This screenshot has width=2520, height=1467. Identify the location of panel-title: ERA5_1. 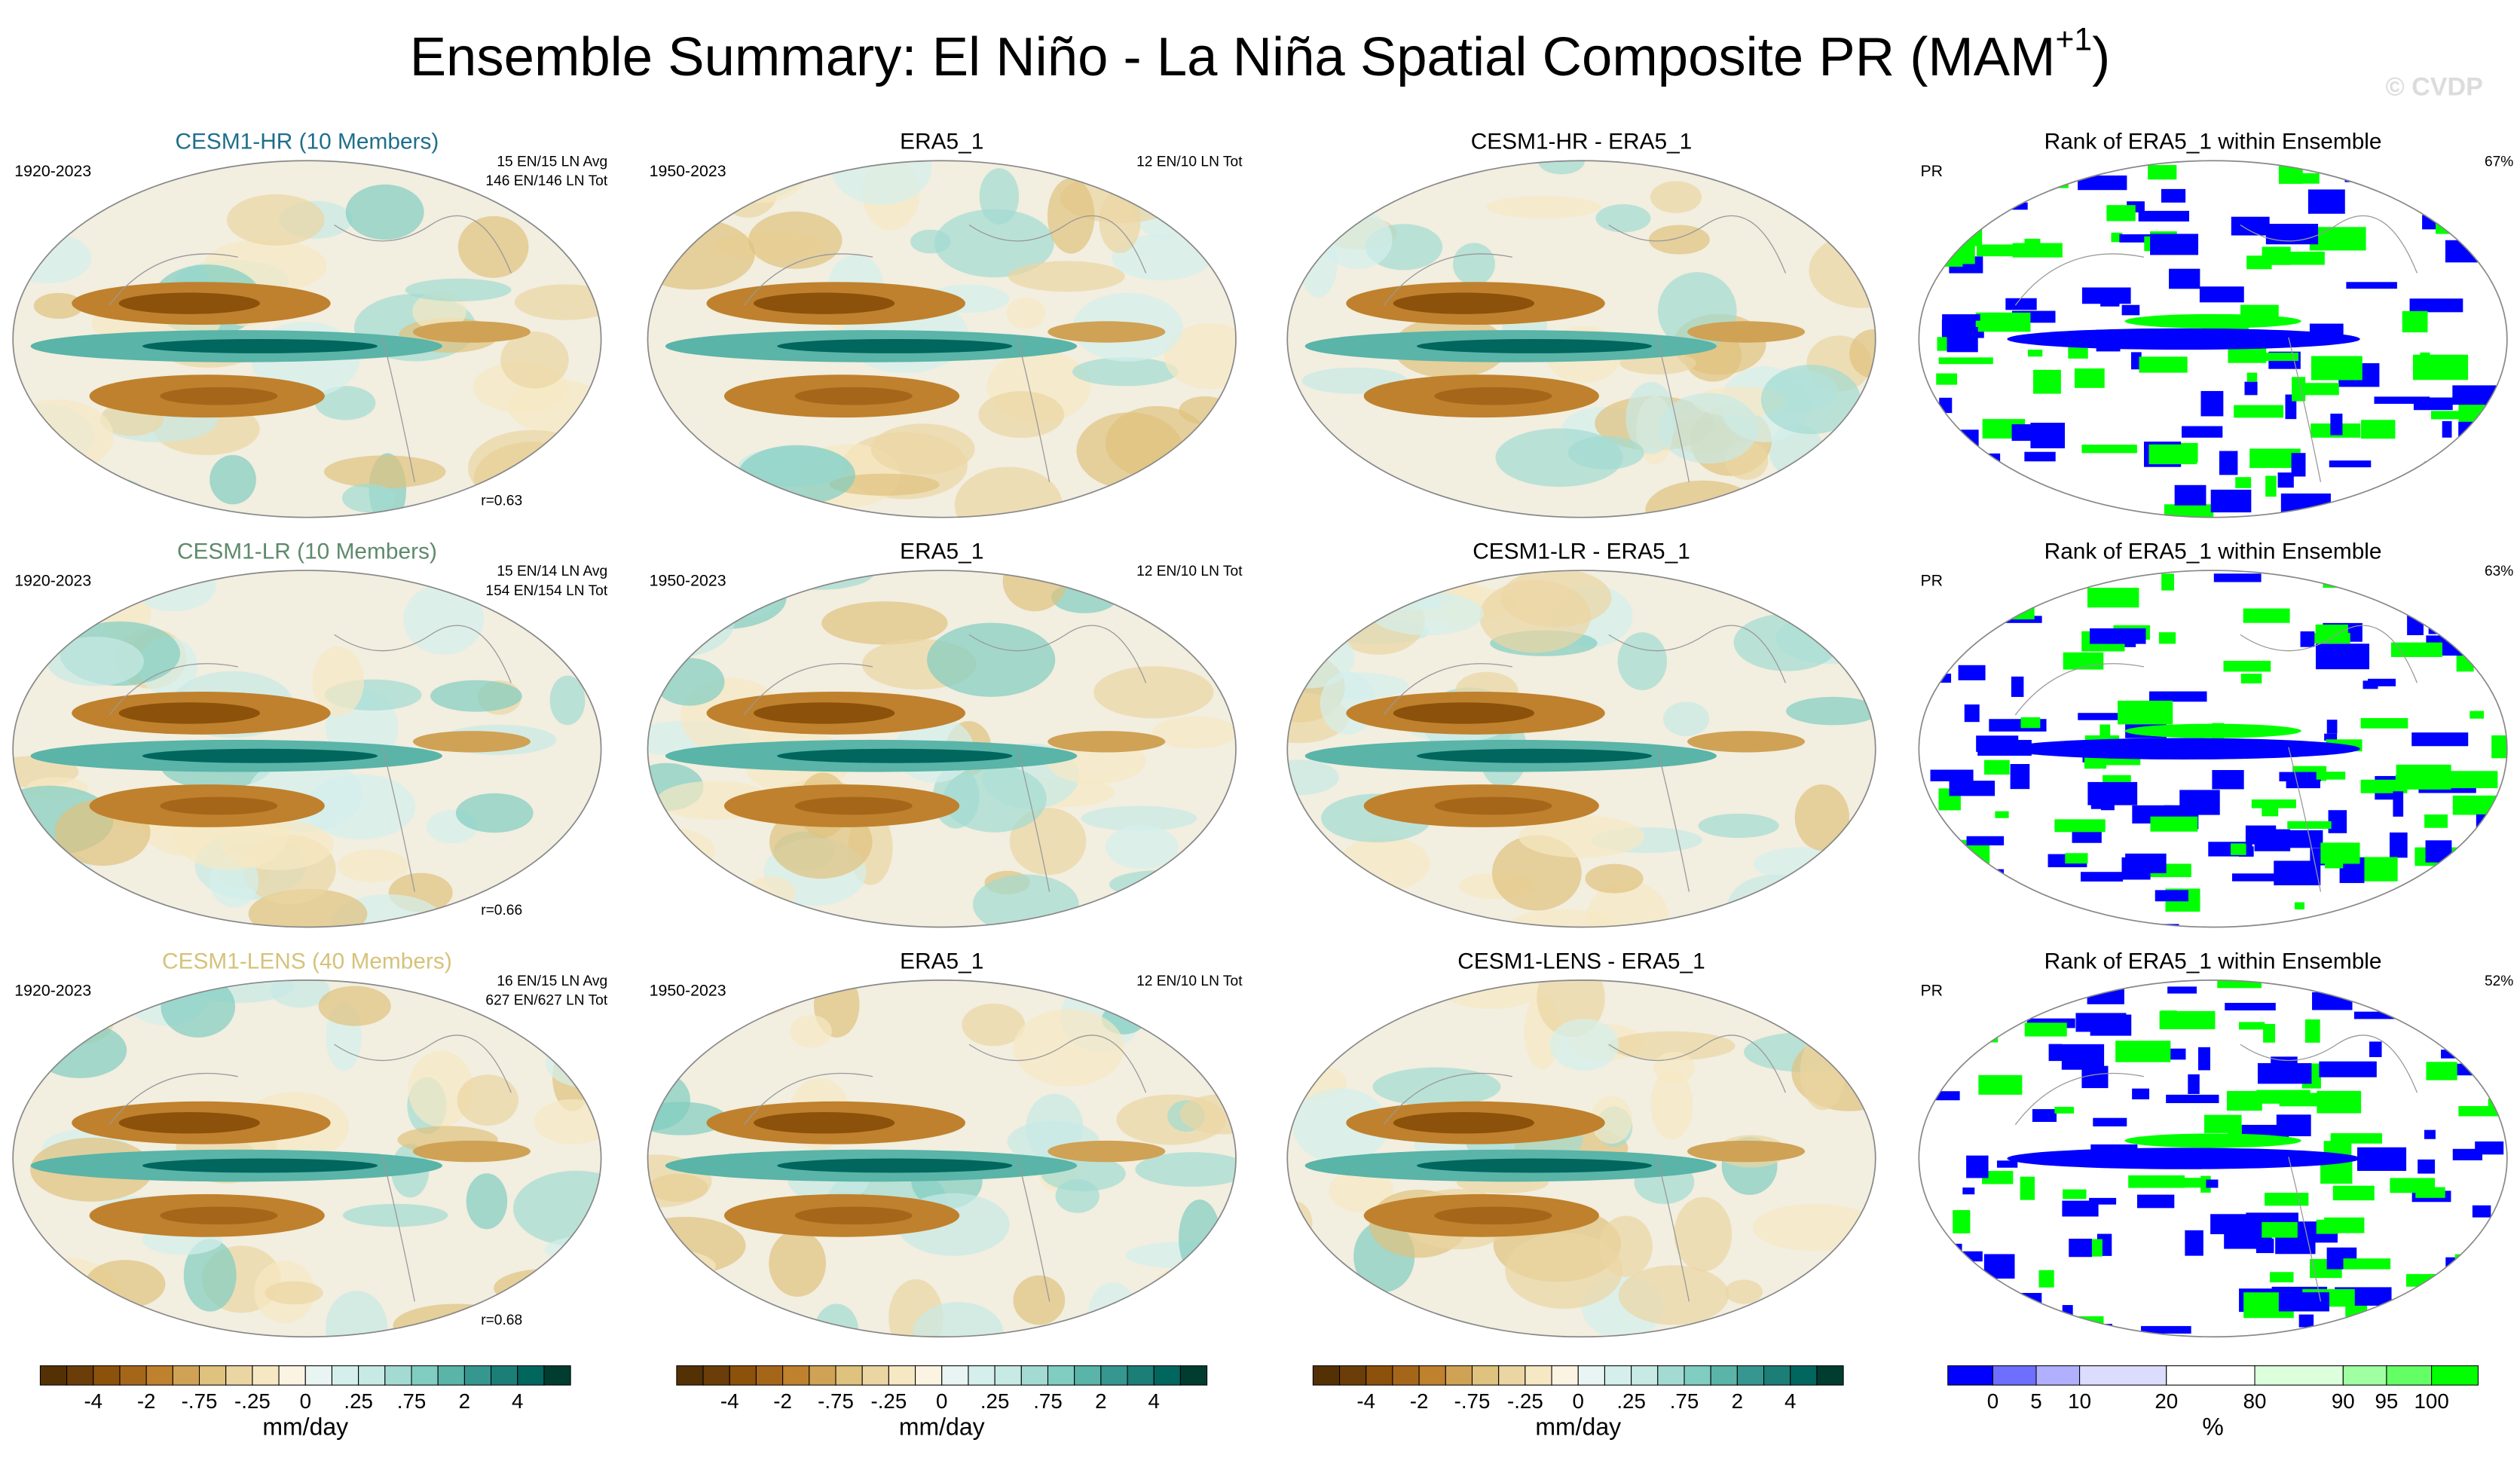
(941, 961).